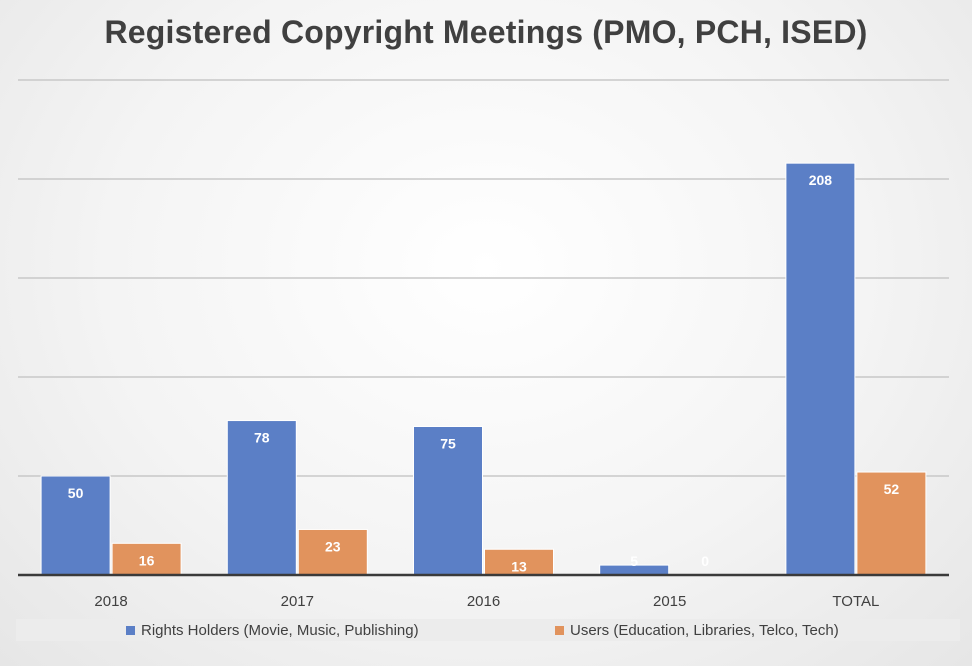  I want to click on legend-swatch-rights-holders, so click(130, 630).